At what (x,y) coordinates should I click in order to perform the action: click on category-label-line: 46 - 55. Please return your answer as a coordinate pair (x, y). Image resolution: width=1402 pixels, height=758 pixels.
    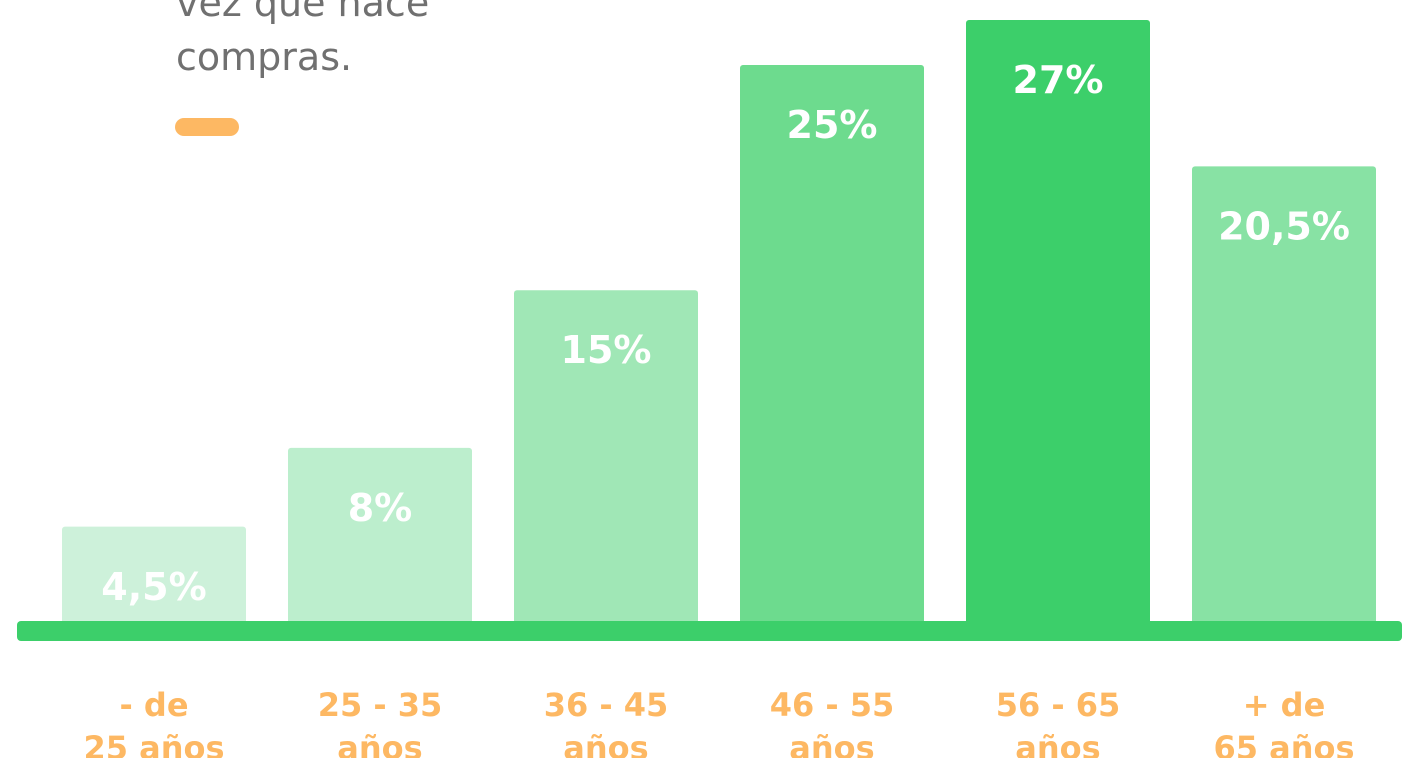
    Looking at the image, I should click on (832, 705).